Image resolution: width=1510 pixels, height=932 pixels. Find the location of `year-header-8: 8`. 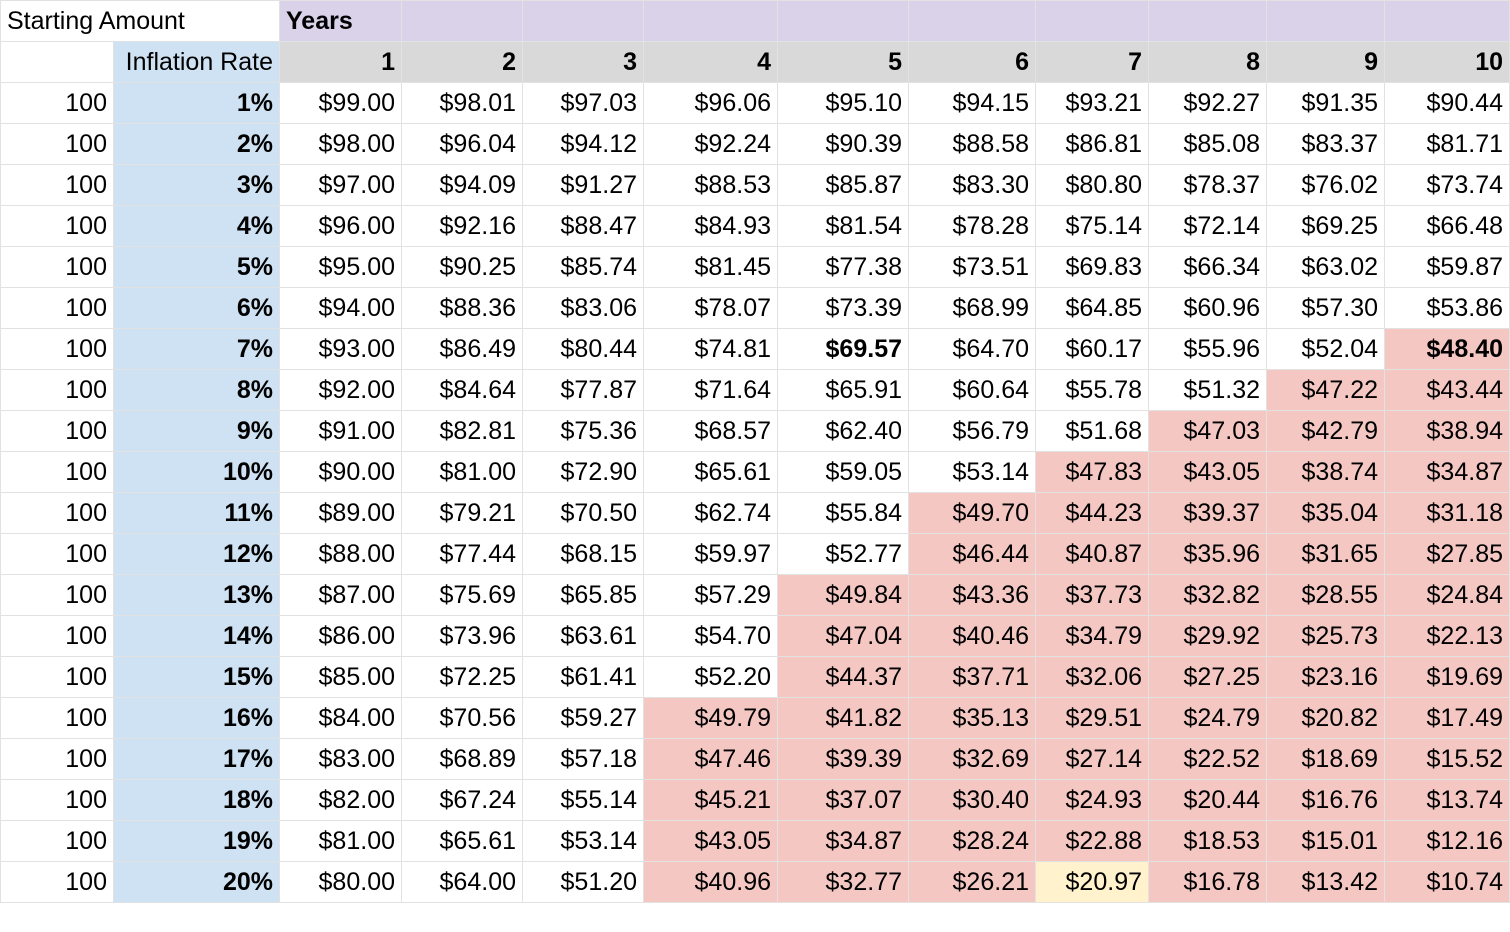

year-header-8: 8 is located at coordinates (1207, 62).